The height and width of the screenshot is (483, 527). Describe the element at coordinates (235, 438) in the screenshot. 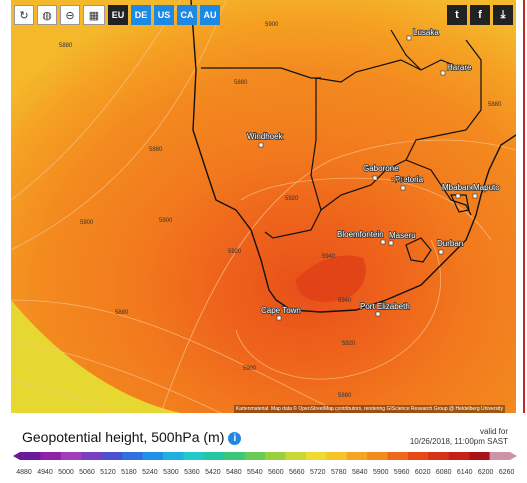

I see `info-icon: i` at that location.